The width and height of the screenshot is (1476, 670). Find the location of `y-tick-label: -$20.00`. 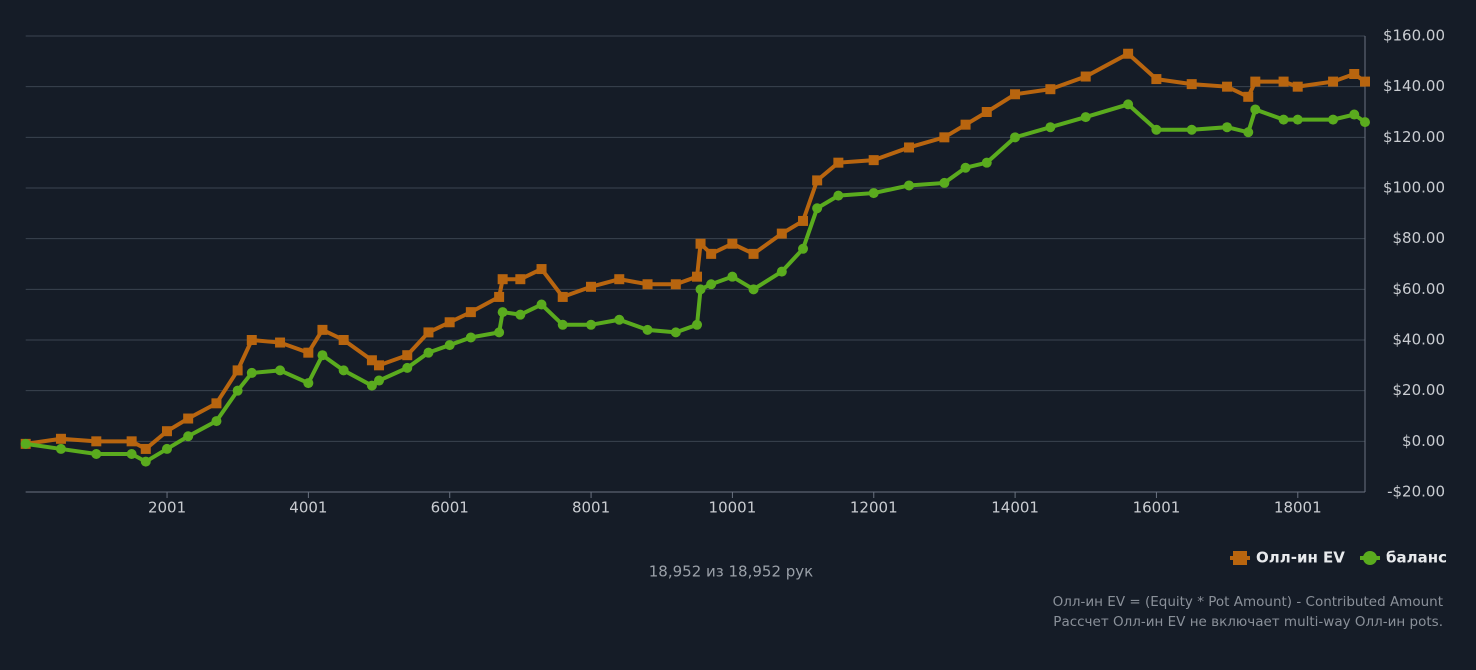

y-tick-label: -$20.00 is located at coordinates (1416, 492).